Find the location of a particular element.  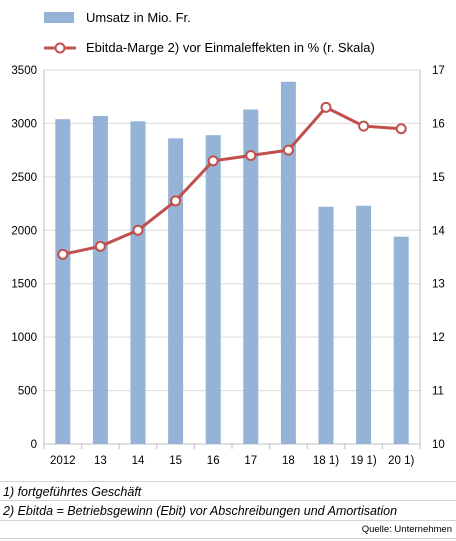

x-tick-label: 14 is located at coordinates (138, 461).